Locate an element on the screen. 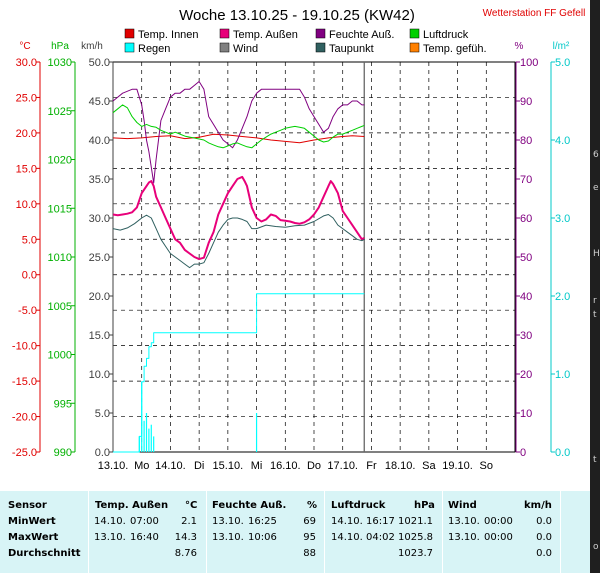 This screenshot has width=600, height=573. series-line-temp-innen is located at coordinates (238, 138).